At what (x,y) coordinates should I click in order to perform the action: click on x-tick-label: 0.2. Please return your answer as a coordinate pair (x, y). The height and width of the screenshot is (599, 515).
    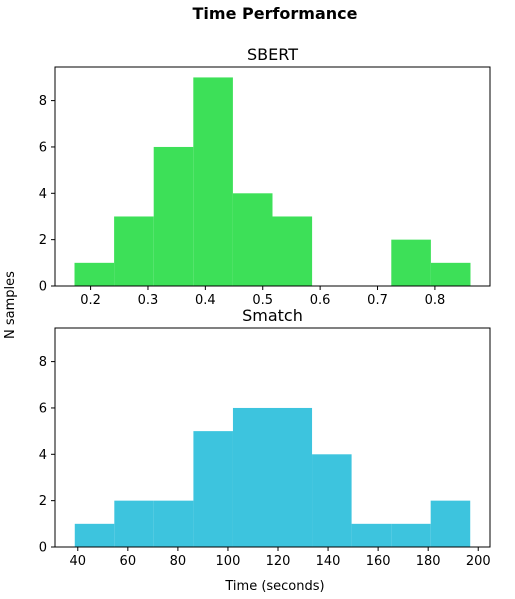
    Looking at the image, I should click on (90, 300).